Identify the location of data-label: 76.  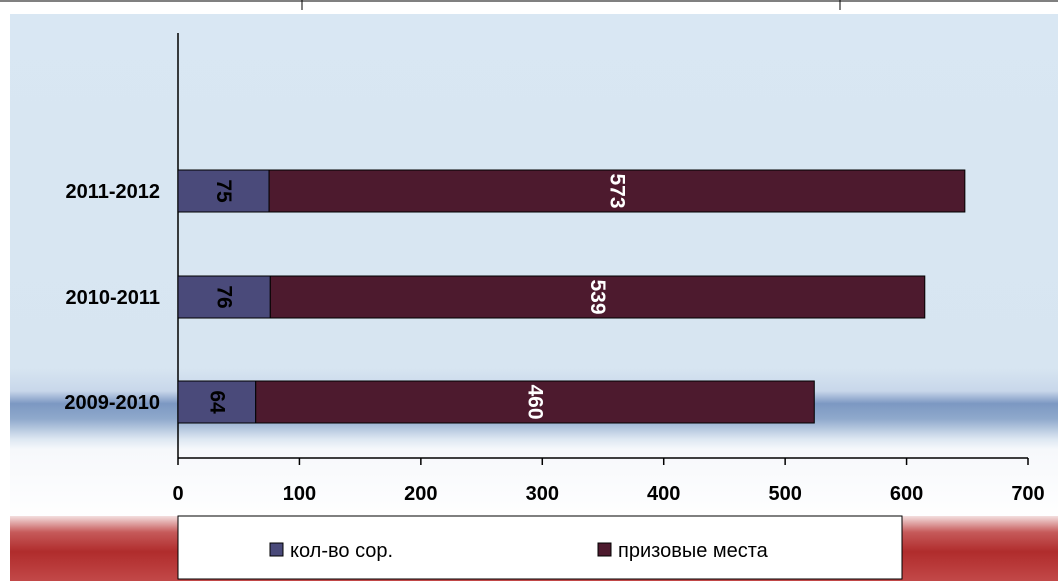
(224, 296).